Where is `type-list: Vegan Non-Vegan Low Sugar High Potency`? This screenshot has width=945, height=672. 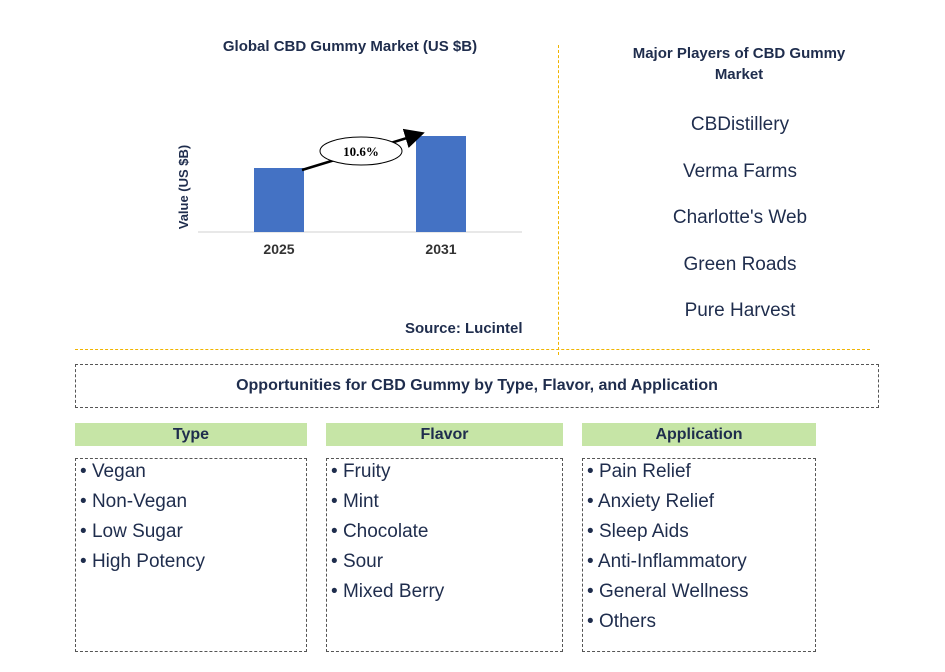 type-list: Vegan Non-Vegan Low Sugar High Potency is located at coordinates (191, 555).